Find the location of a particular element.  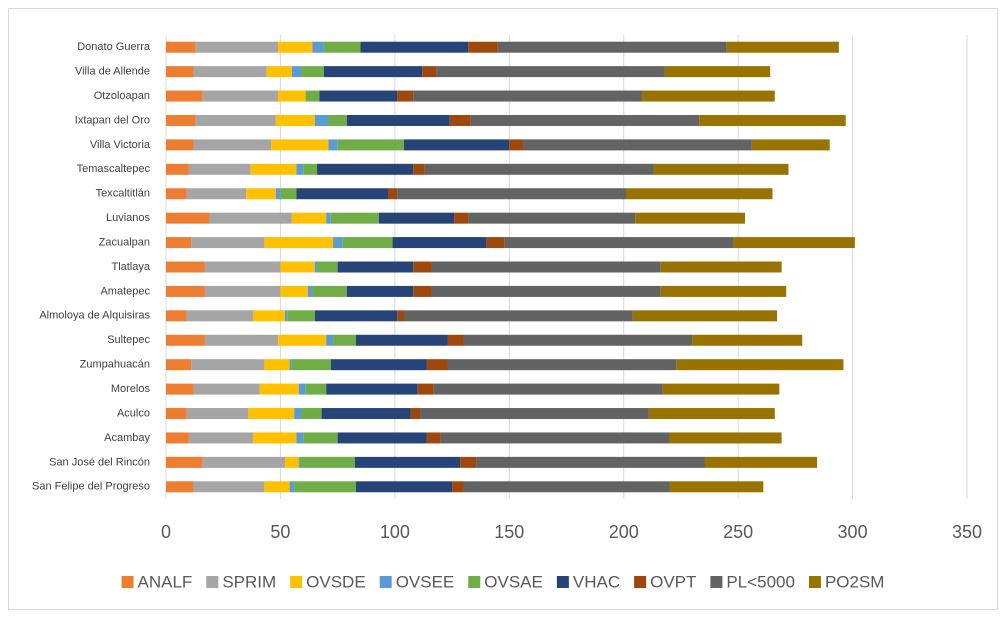

legend-label: PL<5000 is located at coordinates (760, 581).